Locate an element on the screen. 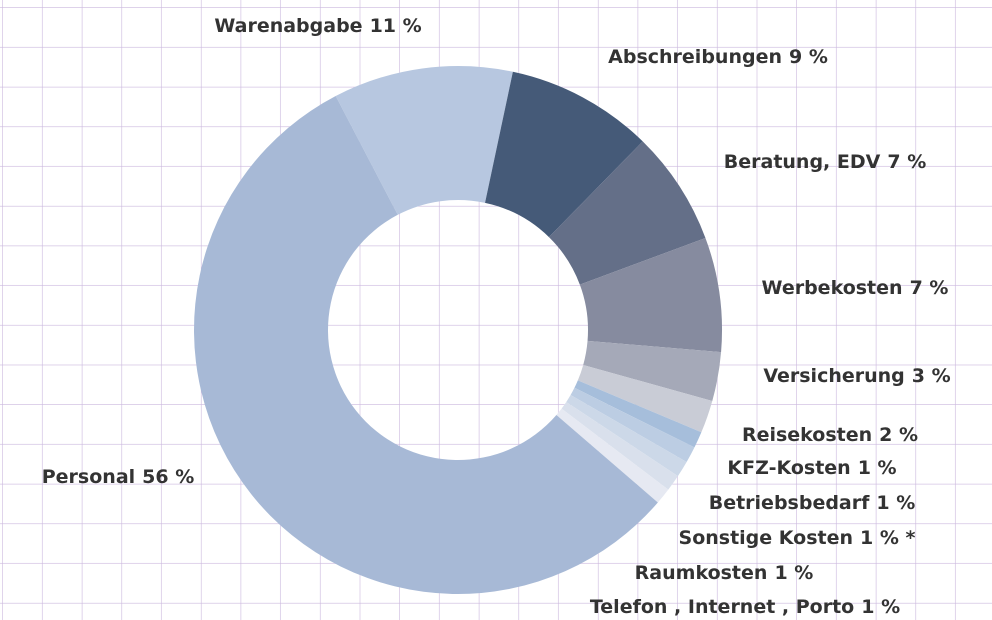 This screenshot has width=992, height=620. slice-label: Abschreibungen 9 % is located at coordinates (718, 57).